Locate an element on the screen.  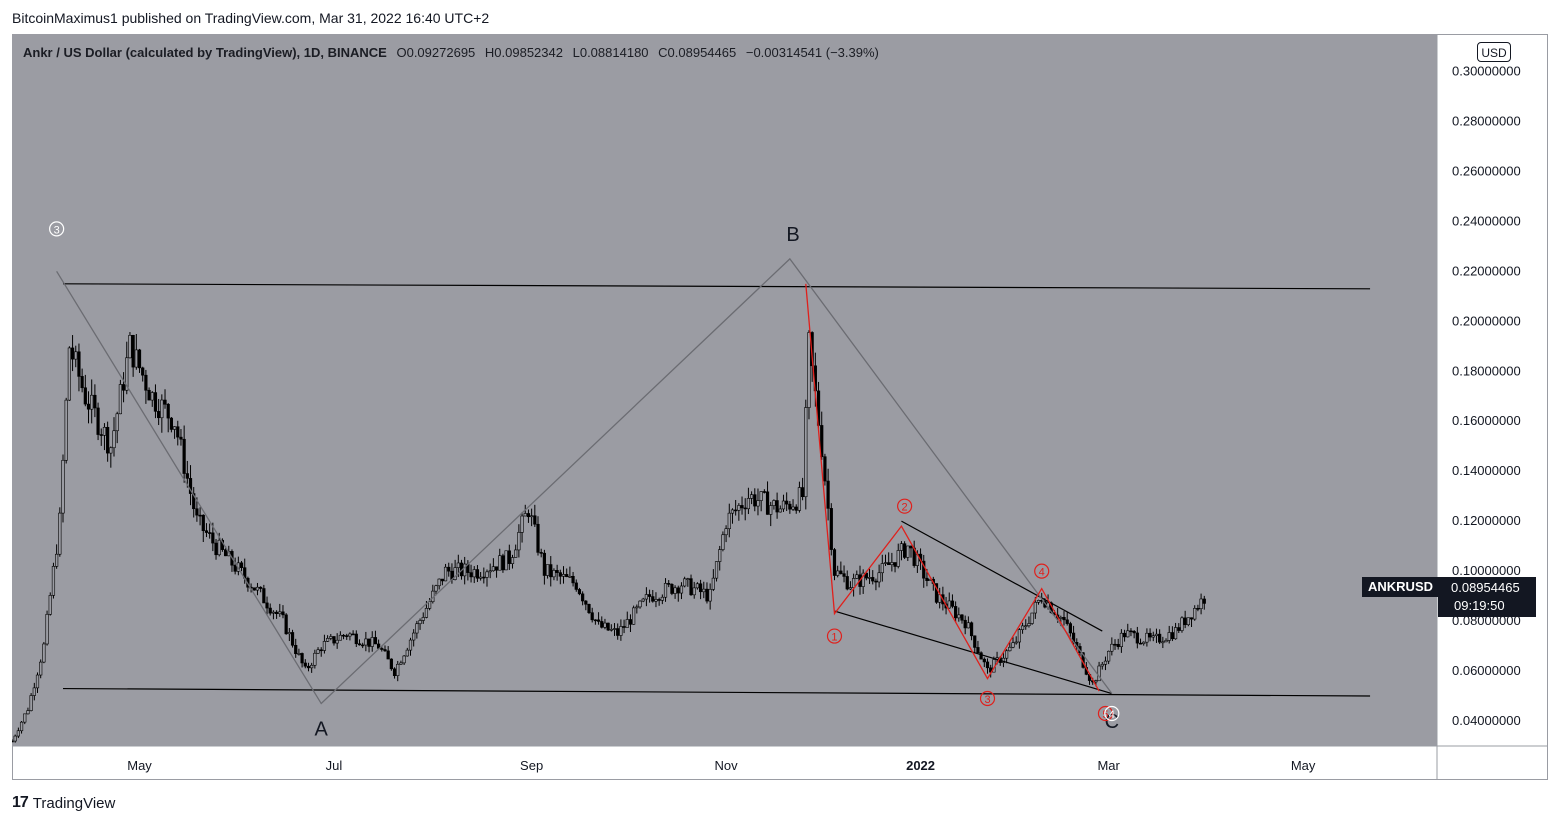
wave-number-label: 1 is located at coordinates (834, 638).